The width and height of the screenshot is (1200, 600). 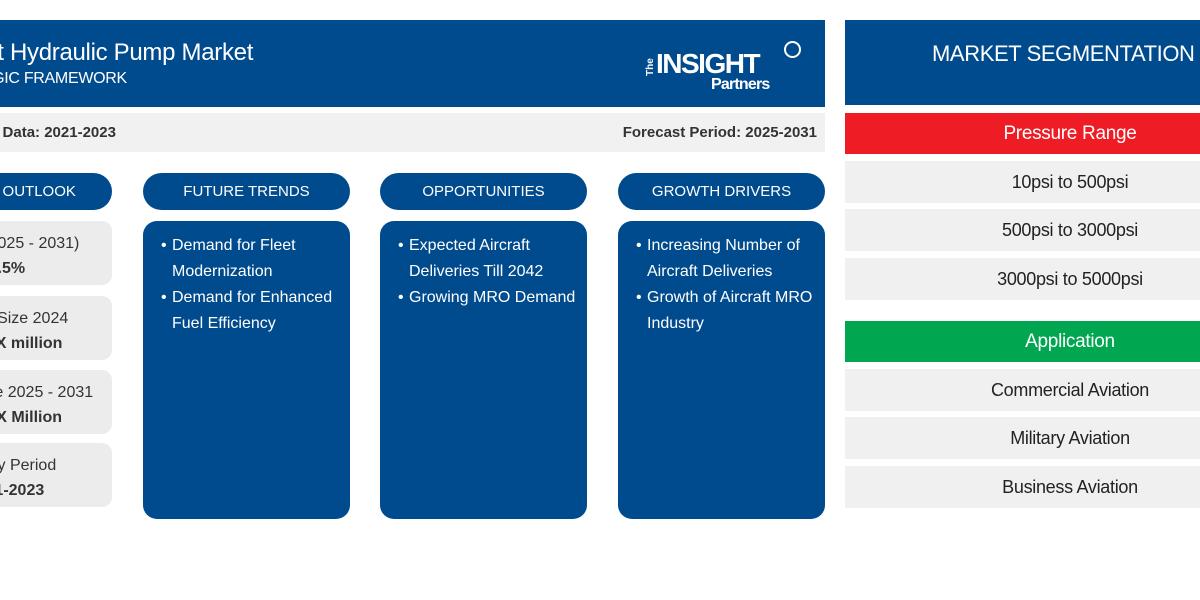 What do you see at coordinates (13, 268) in the screenshot?
I see `stat-value: X.5%` at bounding box center [13, 268].